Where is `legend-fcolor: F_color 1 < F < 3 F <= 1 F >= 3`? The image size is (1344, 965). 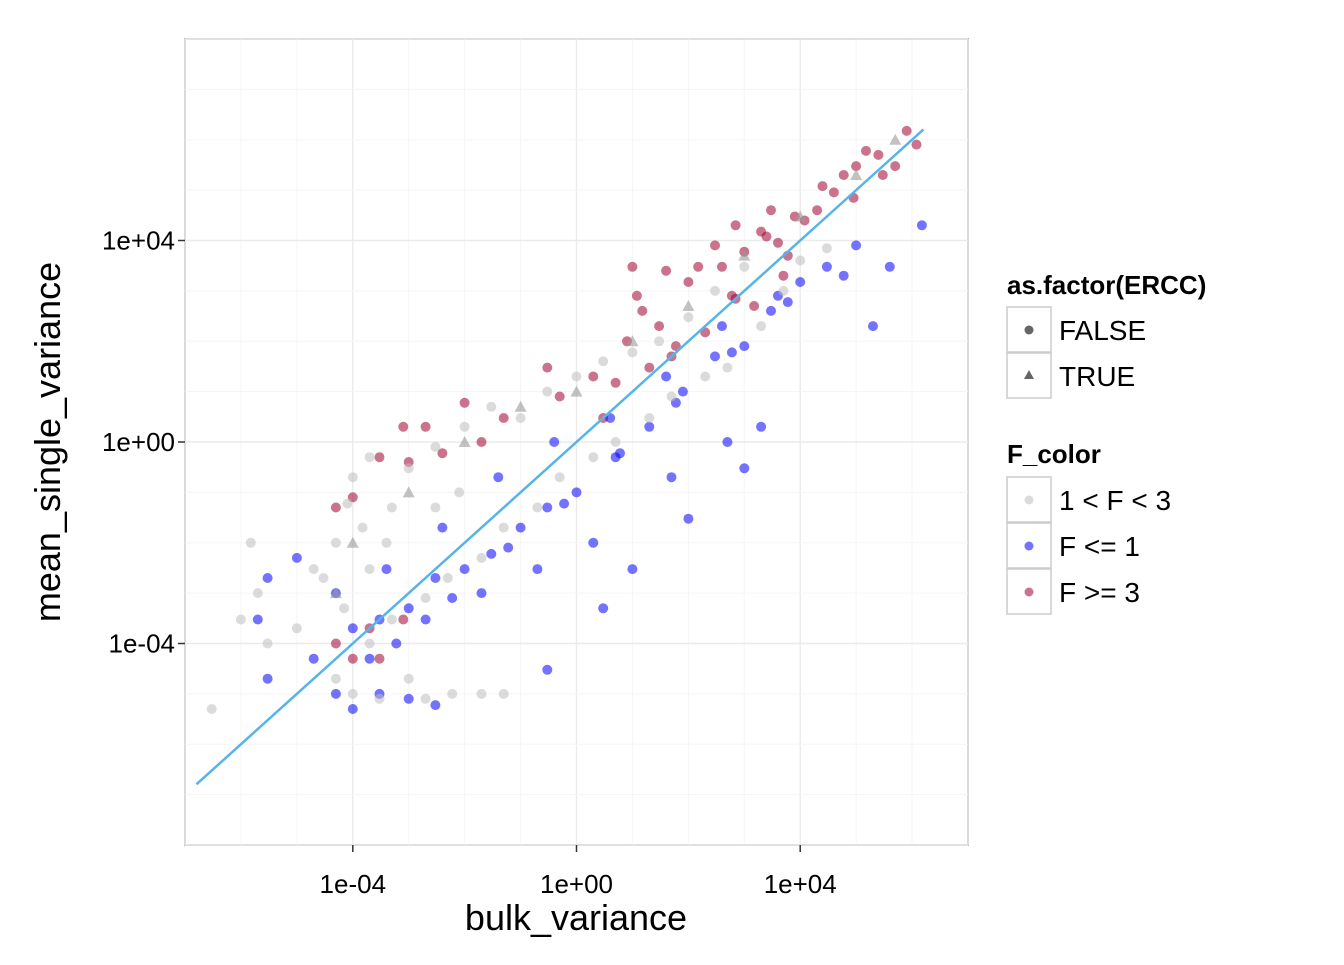 legend-fcolor: F_color 1 < F < 3 F <= 1 F >= 3 is located at coordinates (1088, 527).